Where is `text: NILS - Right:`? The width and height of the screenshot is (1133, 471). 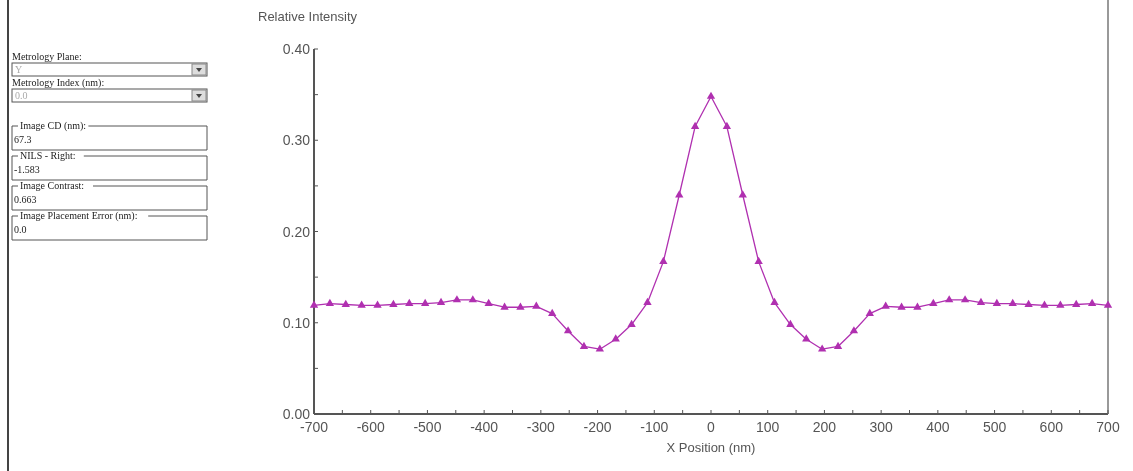 text: NILS - Right: is located at coordinates (48, 155).